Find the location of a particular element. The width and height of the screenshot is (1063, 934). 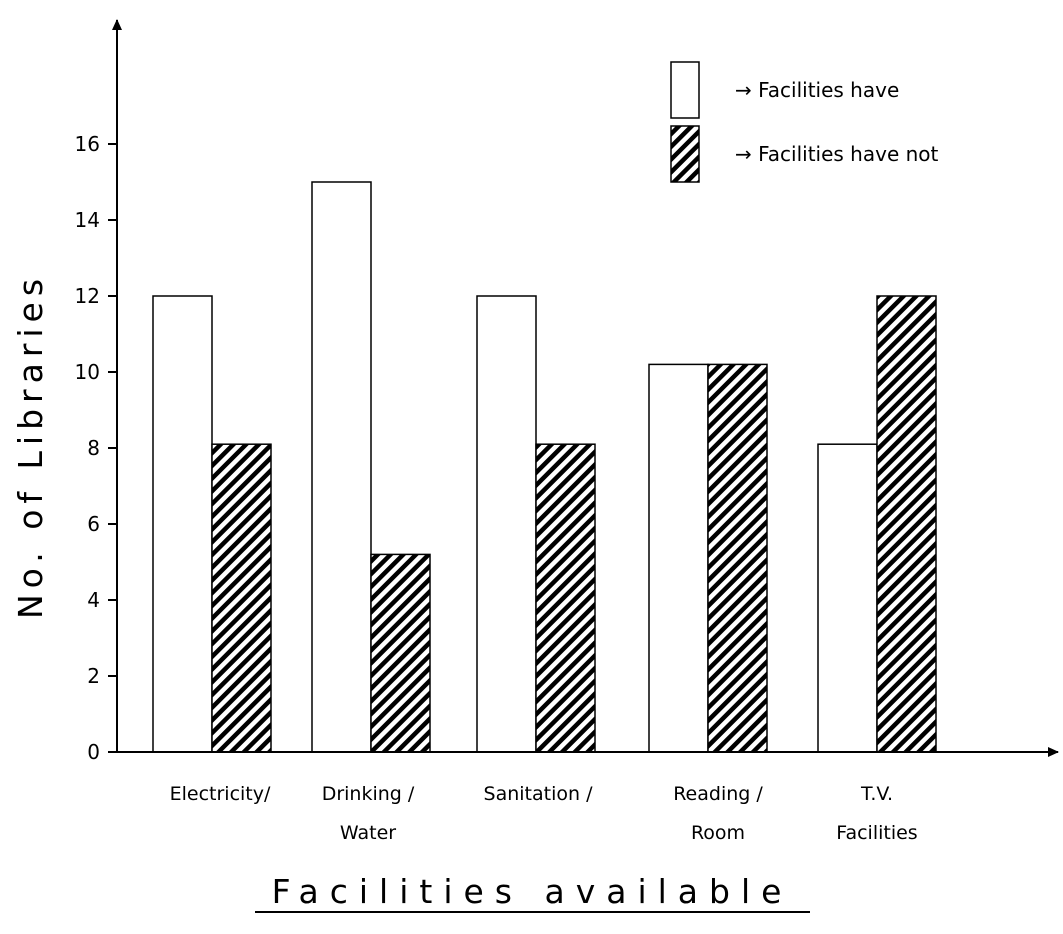

y-axis-title: No. of Libraries is located at coordinates (30, 446).